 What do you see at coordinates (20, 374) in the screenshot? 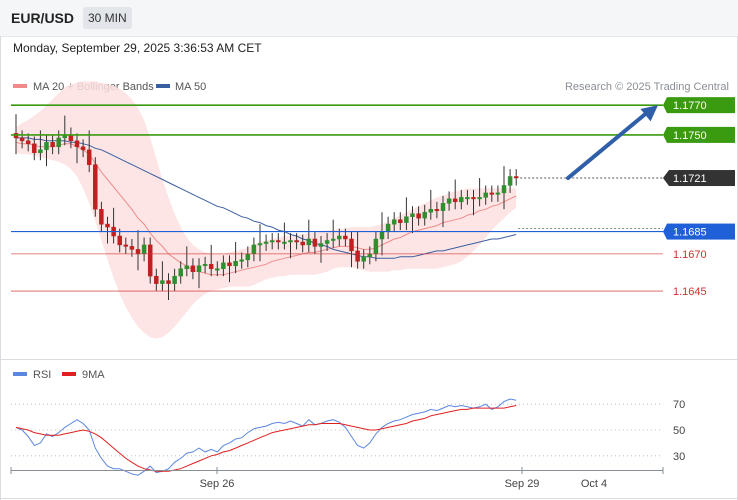
I see `legend-rsi-swatch` at bounding box center [20, 374].